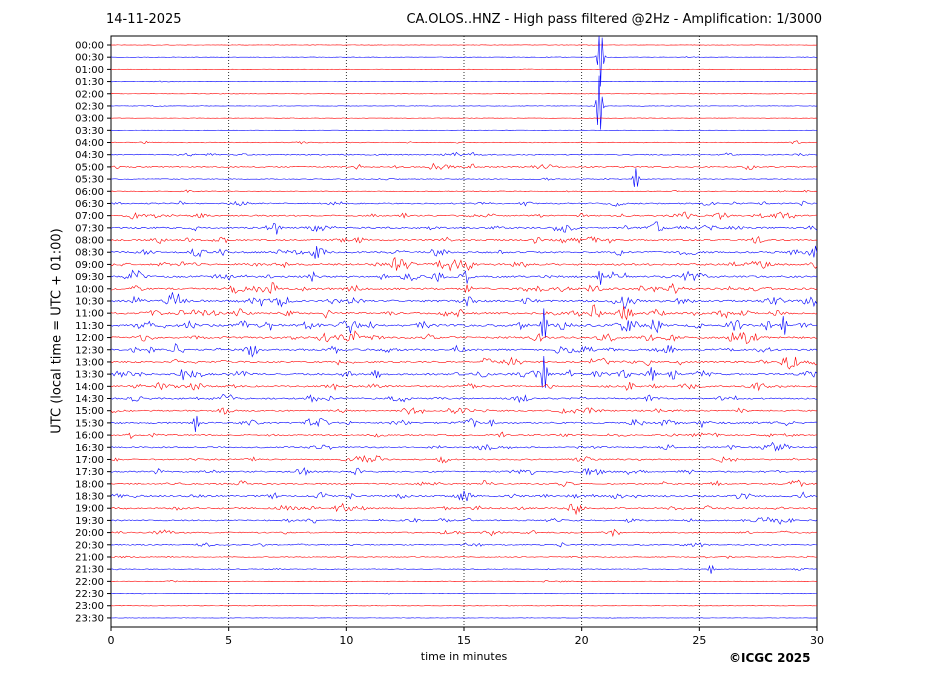  I want to click on x-tick-label: 20, so click(582, 640).